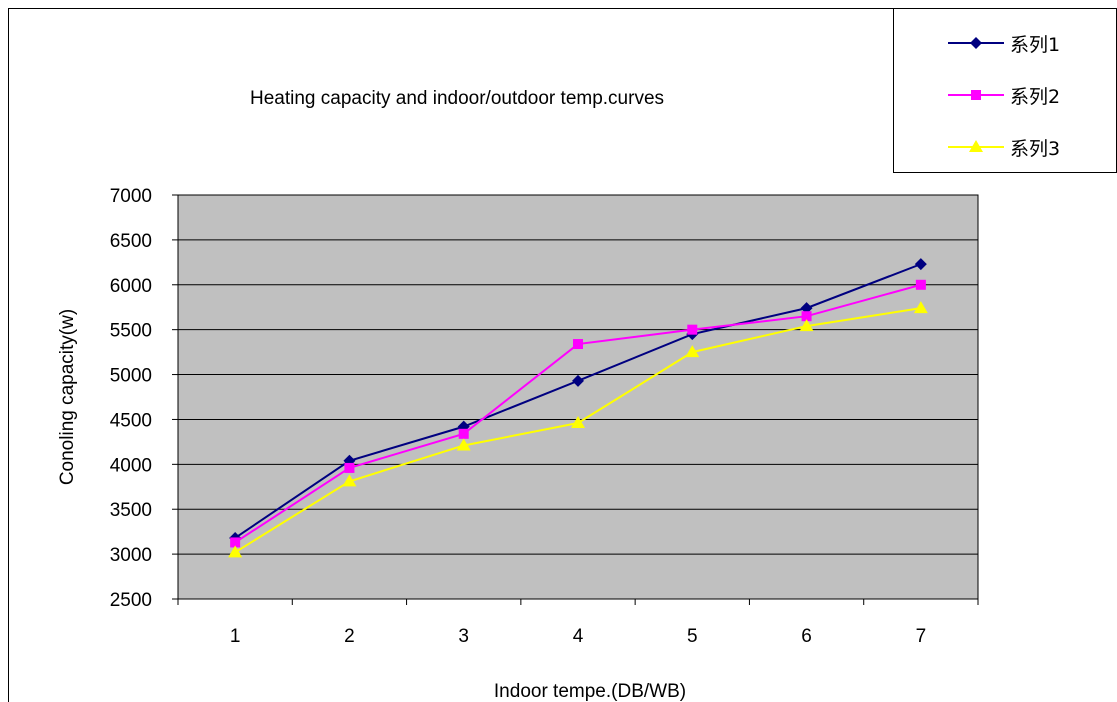 The width and height of the screenshot is (1117, 702). What do you see at coordinates (1035, 148) in the screenshot?
I see `legend-label-series-3: 系列3` at bounding box center [1035, 148].